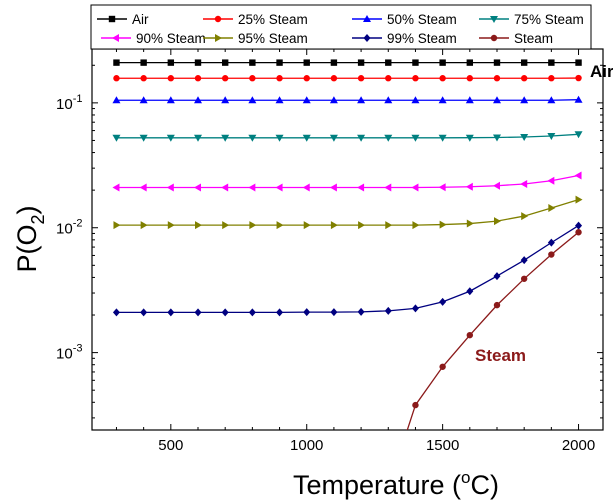 The height and width of the screenshot is (501, 613). What do you see at coordinates (533, 38) in the screenshot?
I see `legend-label: Steam` at bounding box center [533, 38].